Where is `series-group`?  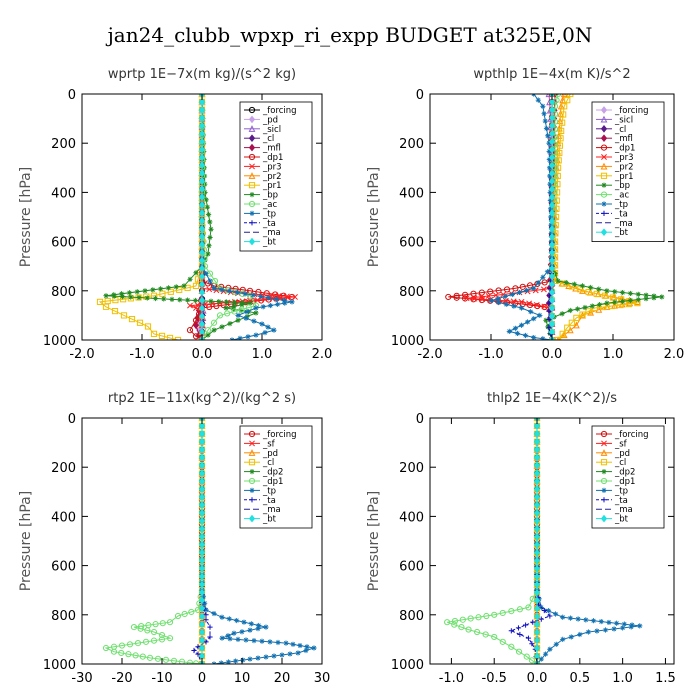
series-group is located at coordinates (197, 217).